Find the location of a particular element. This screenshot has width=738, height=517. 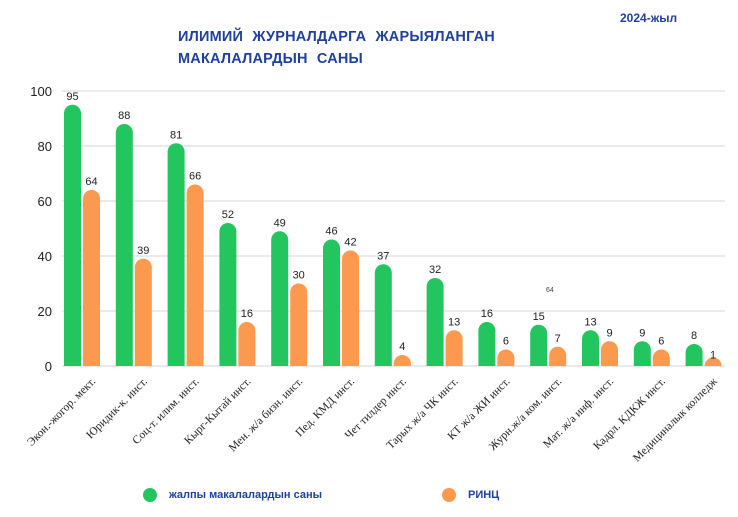

x-tick-label: Экон.-жогор. мект. is located at coordinates (61, 412).